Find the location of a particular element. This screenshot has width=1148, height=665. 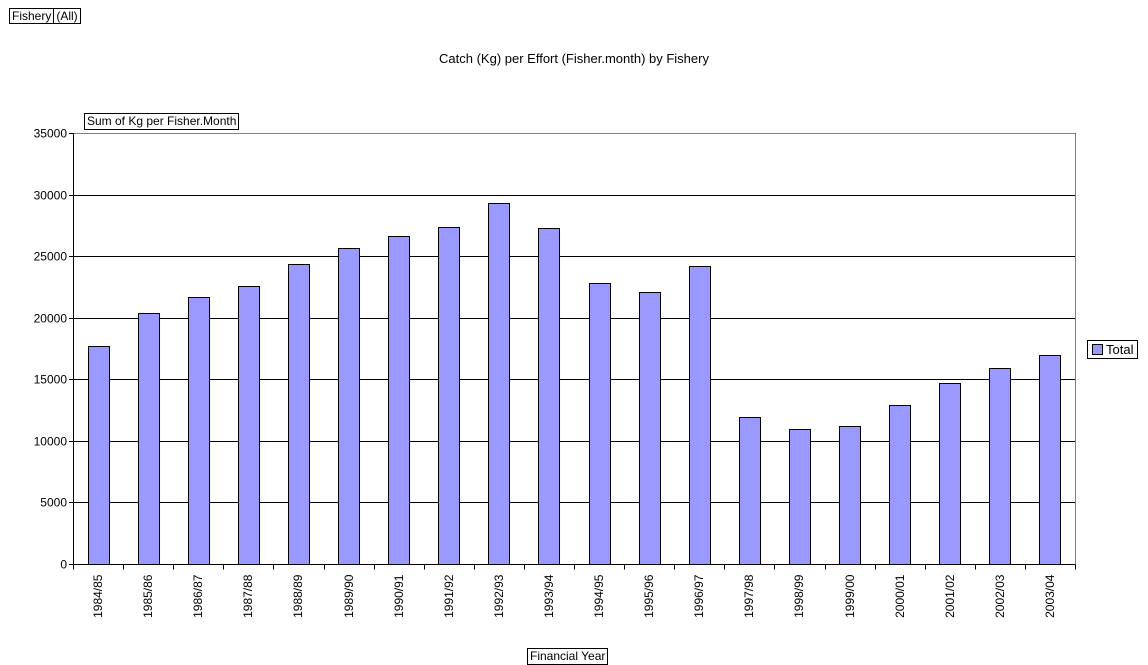

x-tick-label: 2001/02 is located at coordinates (950, 596).